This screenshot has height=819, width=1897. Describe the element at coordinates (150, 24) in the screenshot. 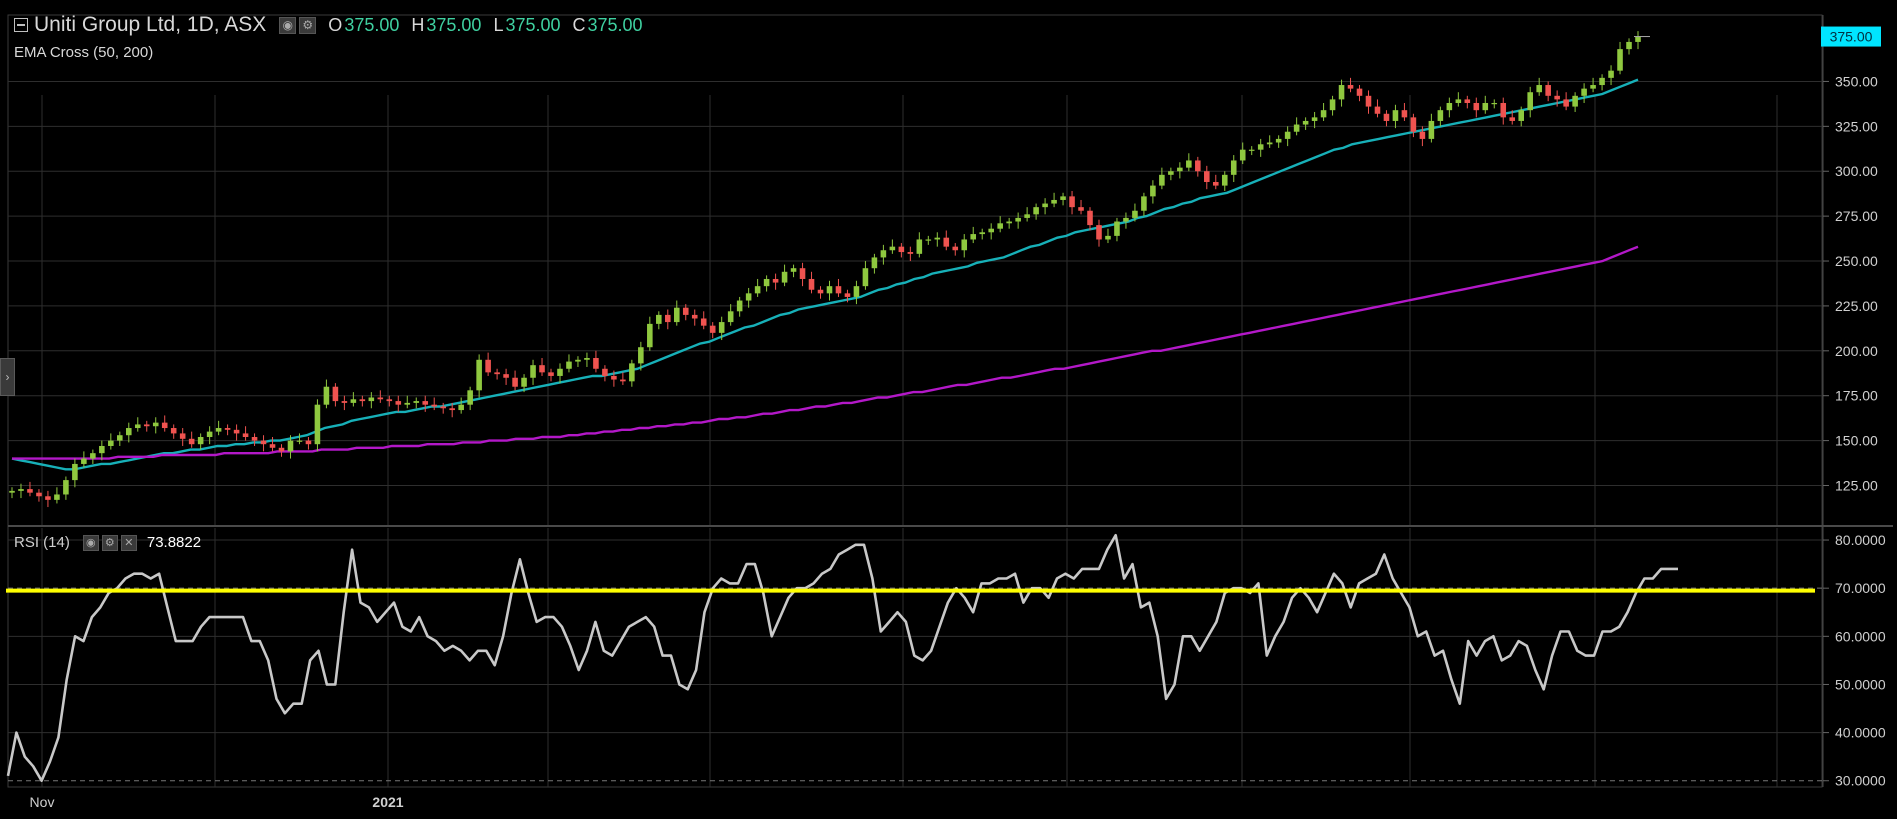

I see `symbol-title: Uniti Group Ltd, 1D, ASX` at that location.